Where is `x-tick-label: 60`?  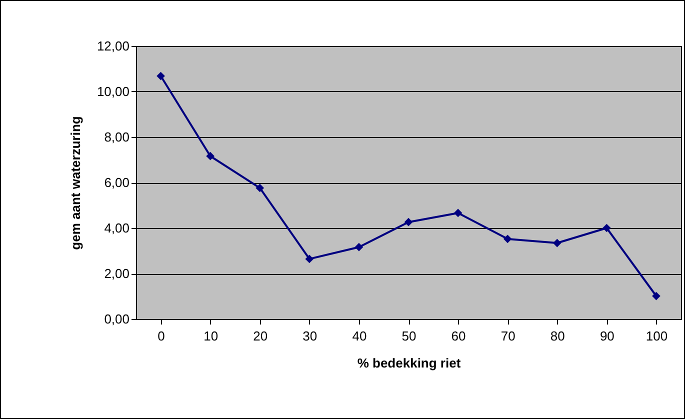 x-tick-label: 60 is located at coordinates (458, 336).